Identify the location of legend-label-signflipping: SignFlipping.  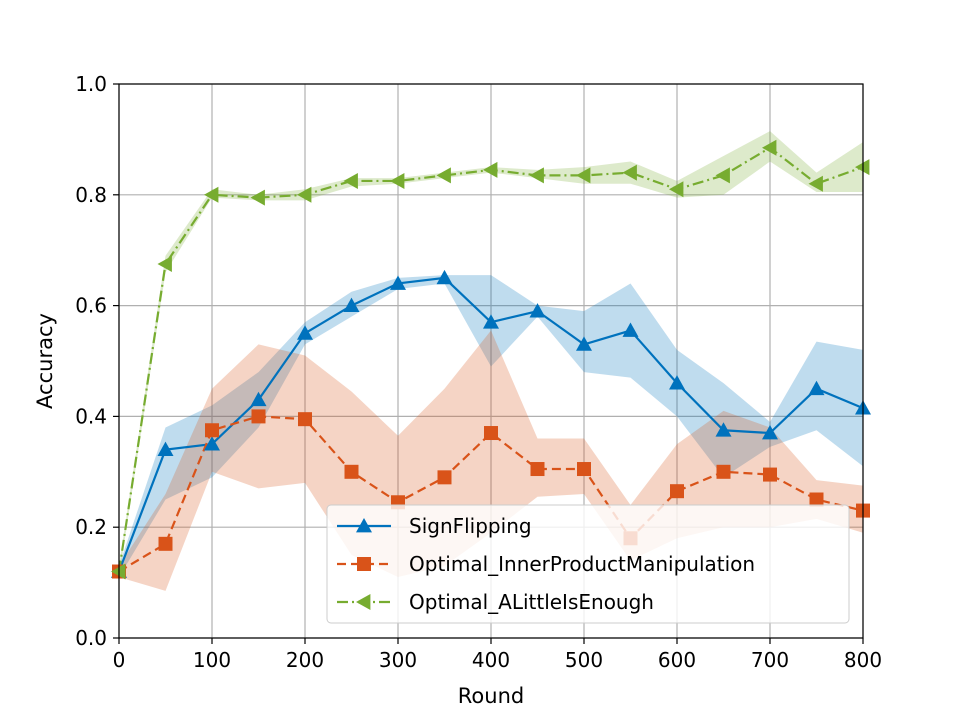
(470, 526).